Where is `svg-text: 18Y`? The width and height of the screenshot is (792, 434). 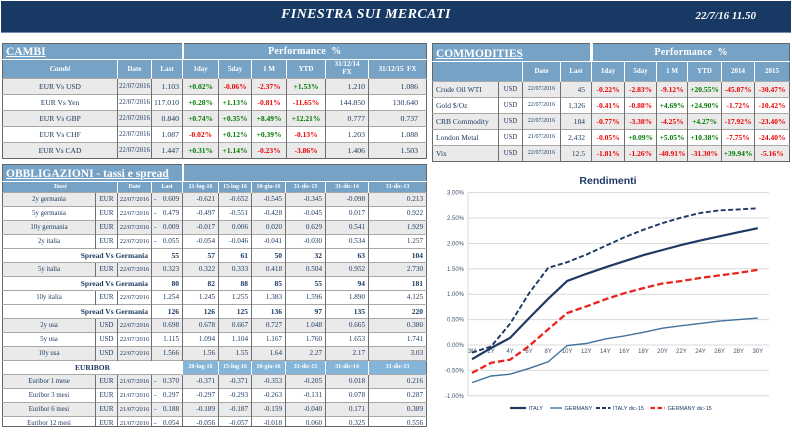
svg-text: 18Y is located at coordinates (643, 352).